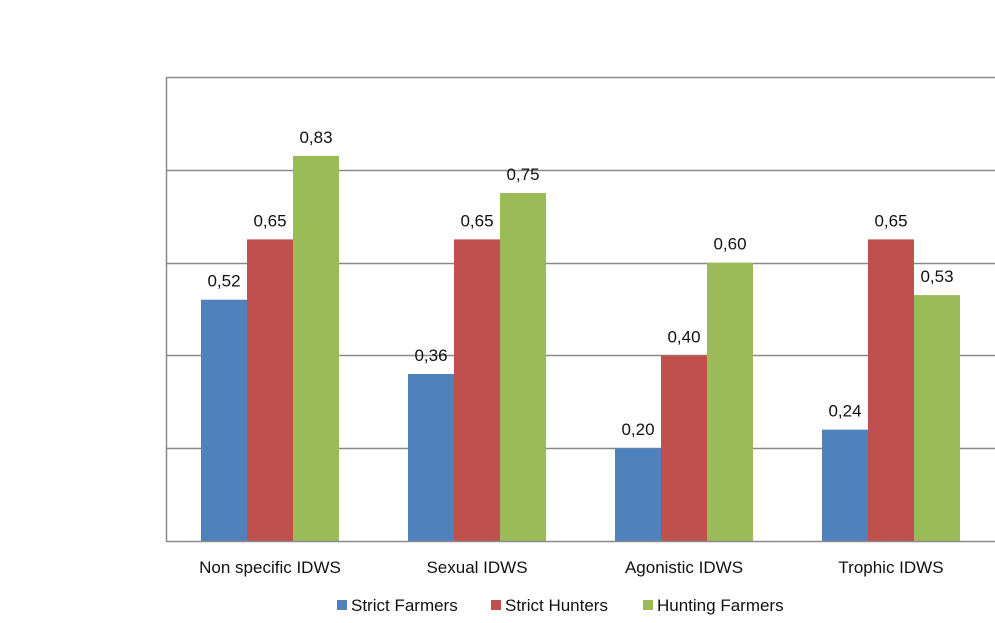 The width and height of the screenshot is (995, 623). Describe the element at coordinates (556, 605) in the screenshot. I see `legend-label-1: Strict Hunters` at that location.